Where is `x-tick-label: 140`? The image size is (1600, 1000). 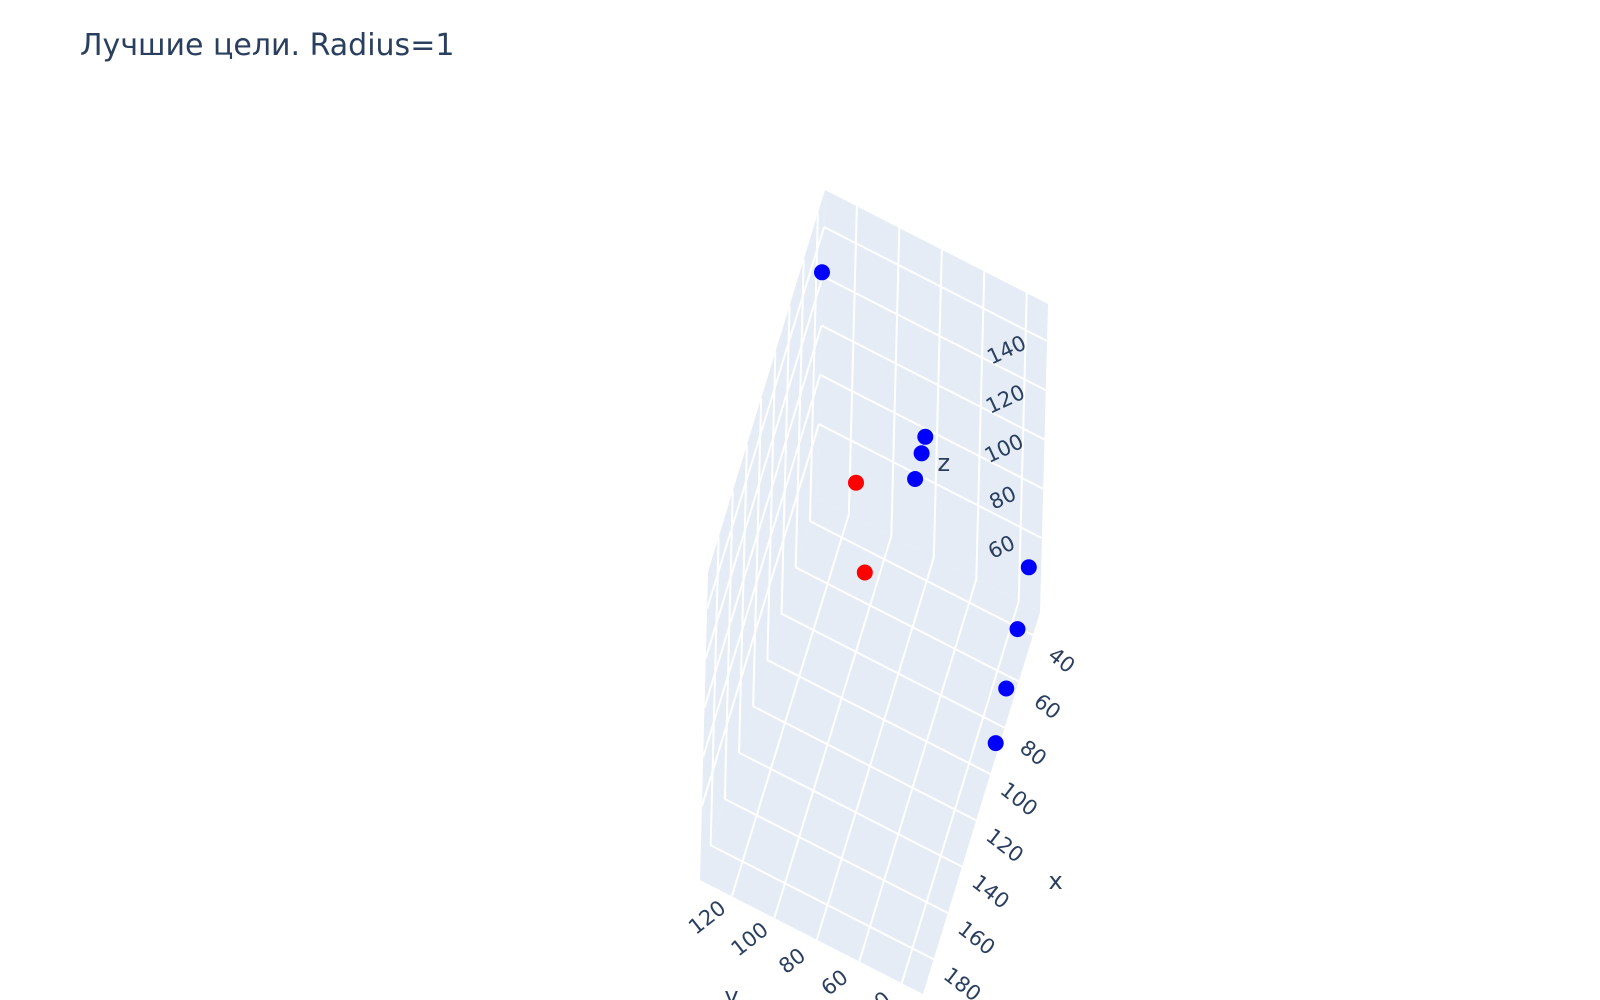
x-tick-label: 140 is located at coordinates (990, 892).